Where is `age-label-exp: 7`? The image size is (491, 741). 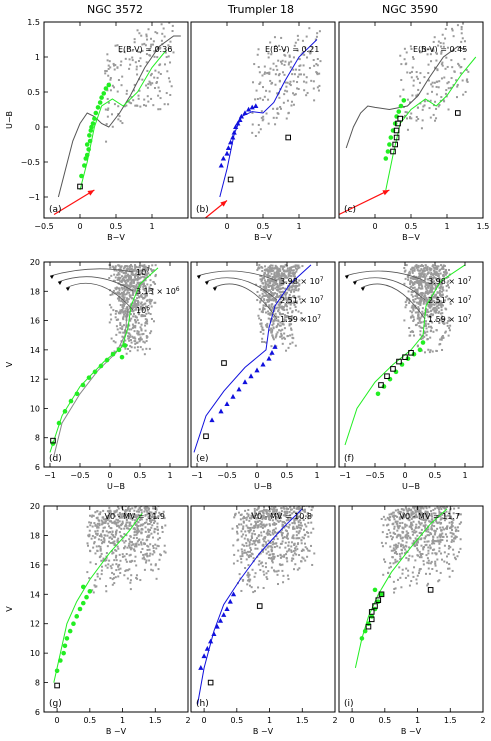
age-label-exp: 7 is located at coordinates (470, 298).